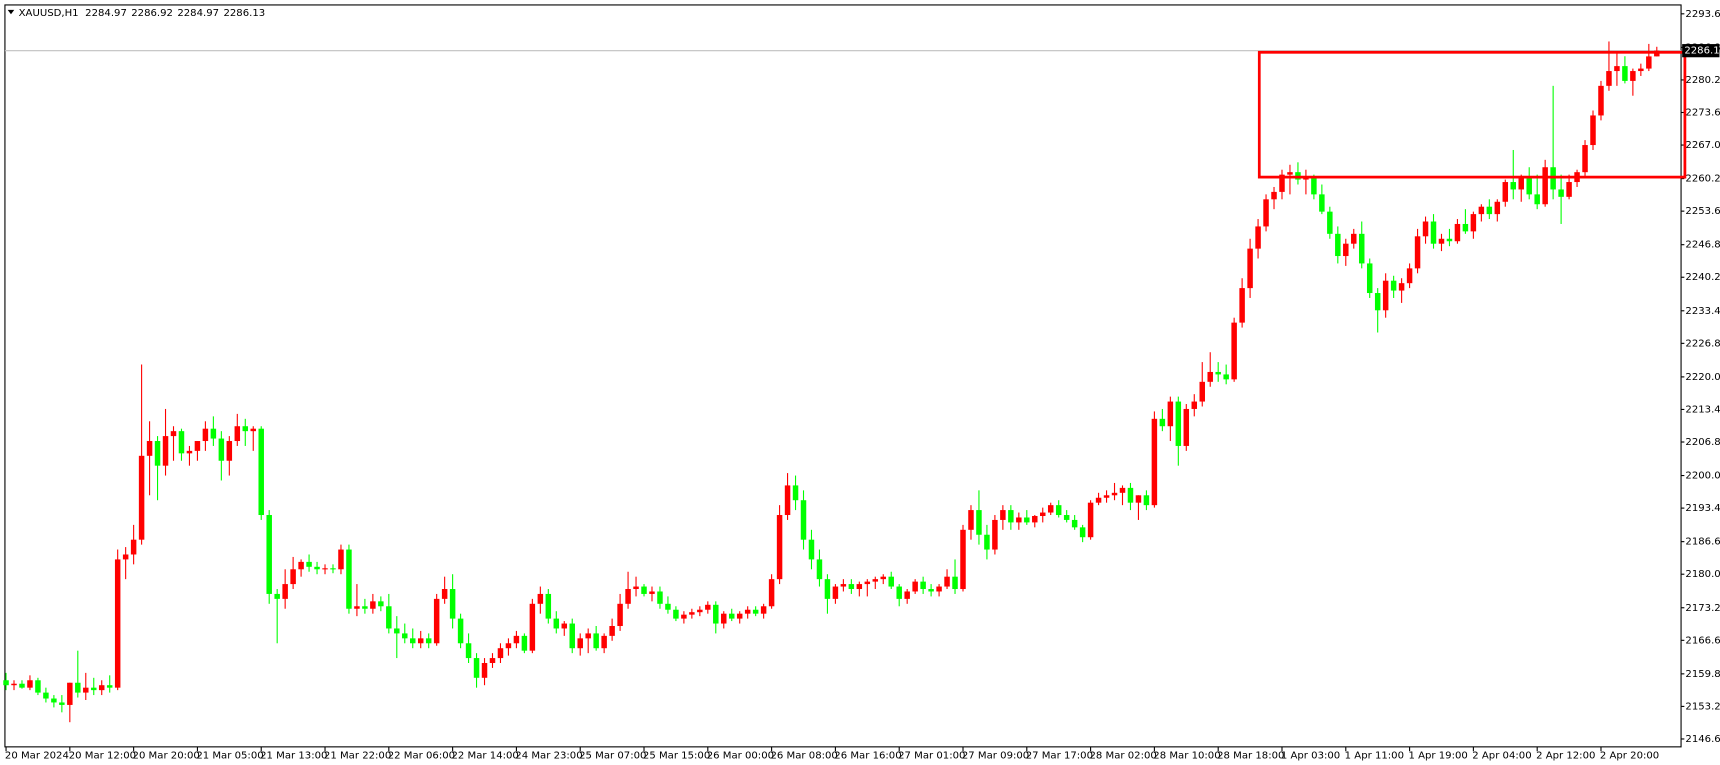  I want to click on x-tick-label: 24 Mar 23:00, so click(548, 756).